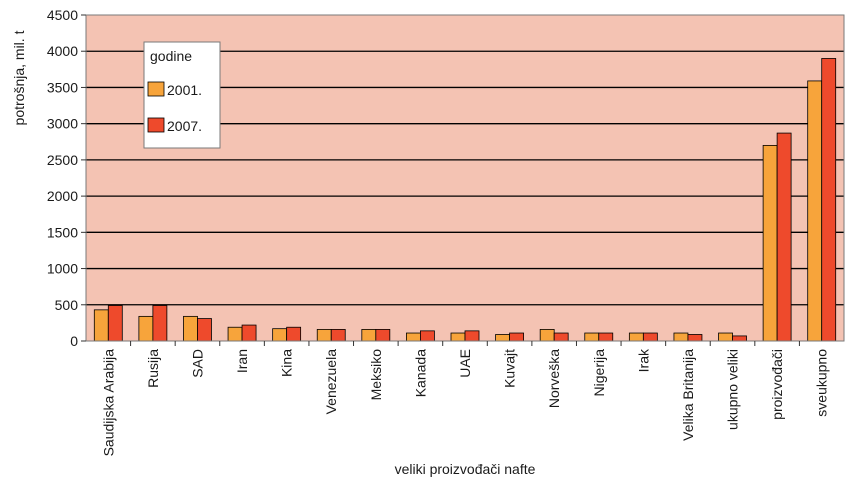 The width and height of the screenshot is (847, 480). Describe the element at coordinates (74, 341) in the screenshot. I see `y-tick-label: 0` at that location.